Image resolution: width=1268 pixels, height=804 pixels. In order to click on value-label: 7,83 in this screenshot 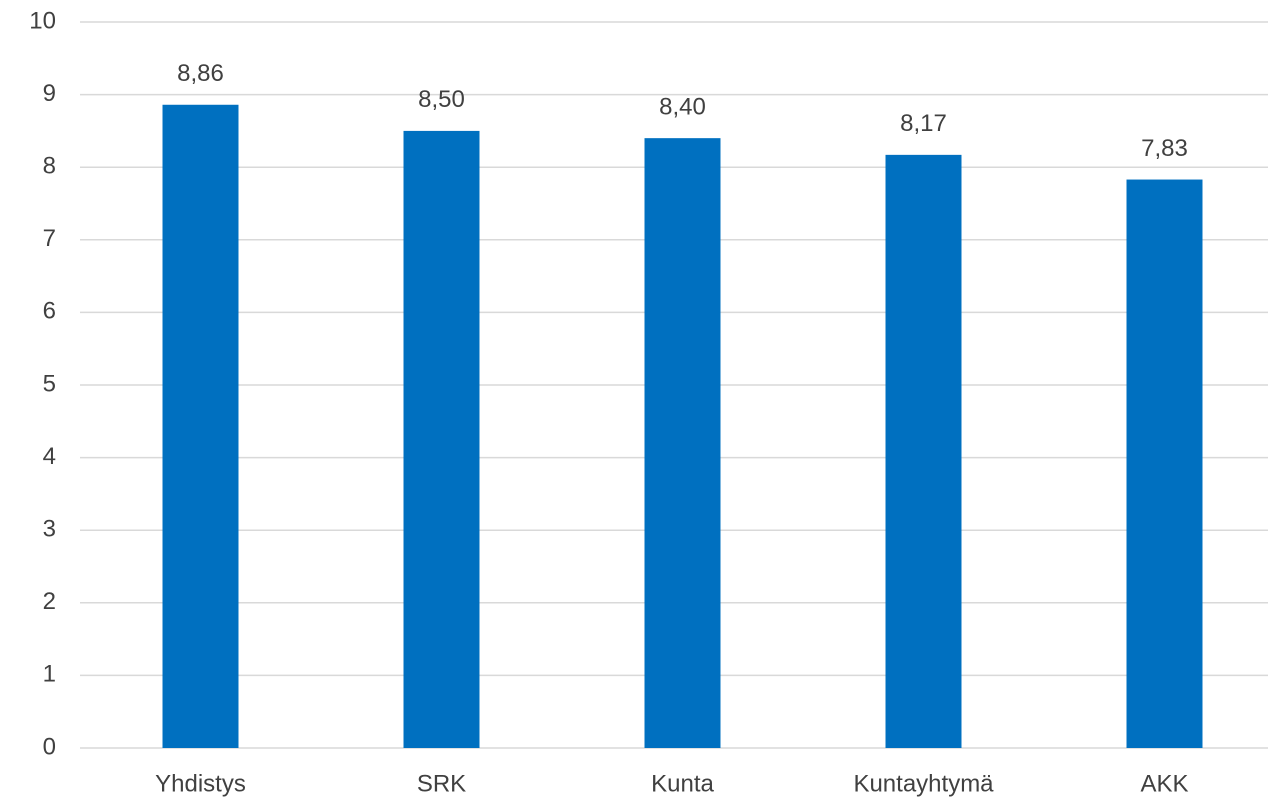, I will do `click(1164, 148)`.